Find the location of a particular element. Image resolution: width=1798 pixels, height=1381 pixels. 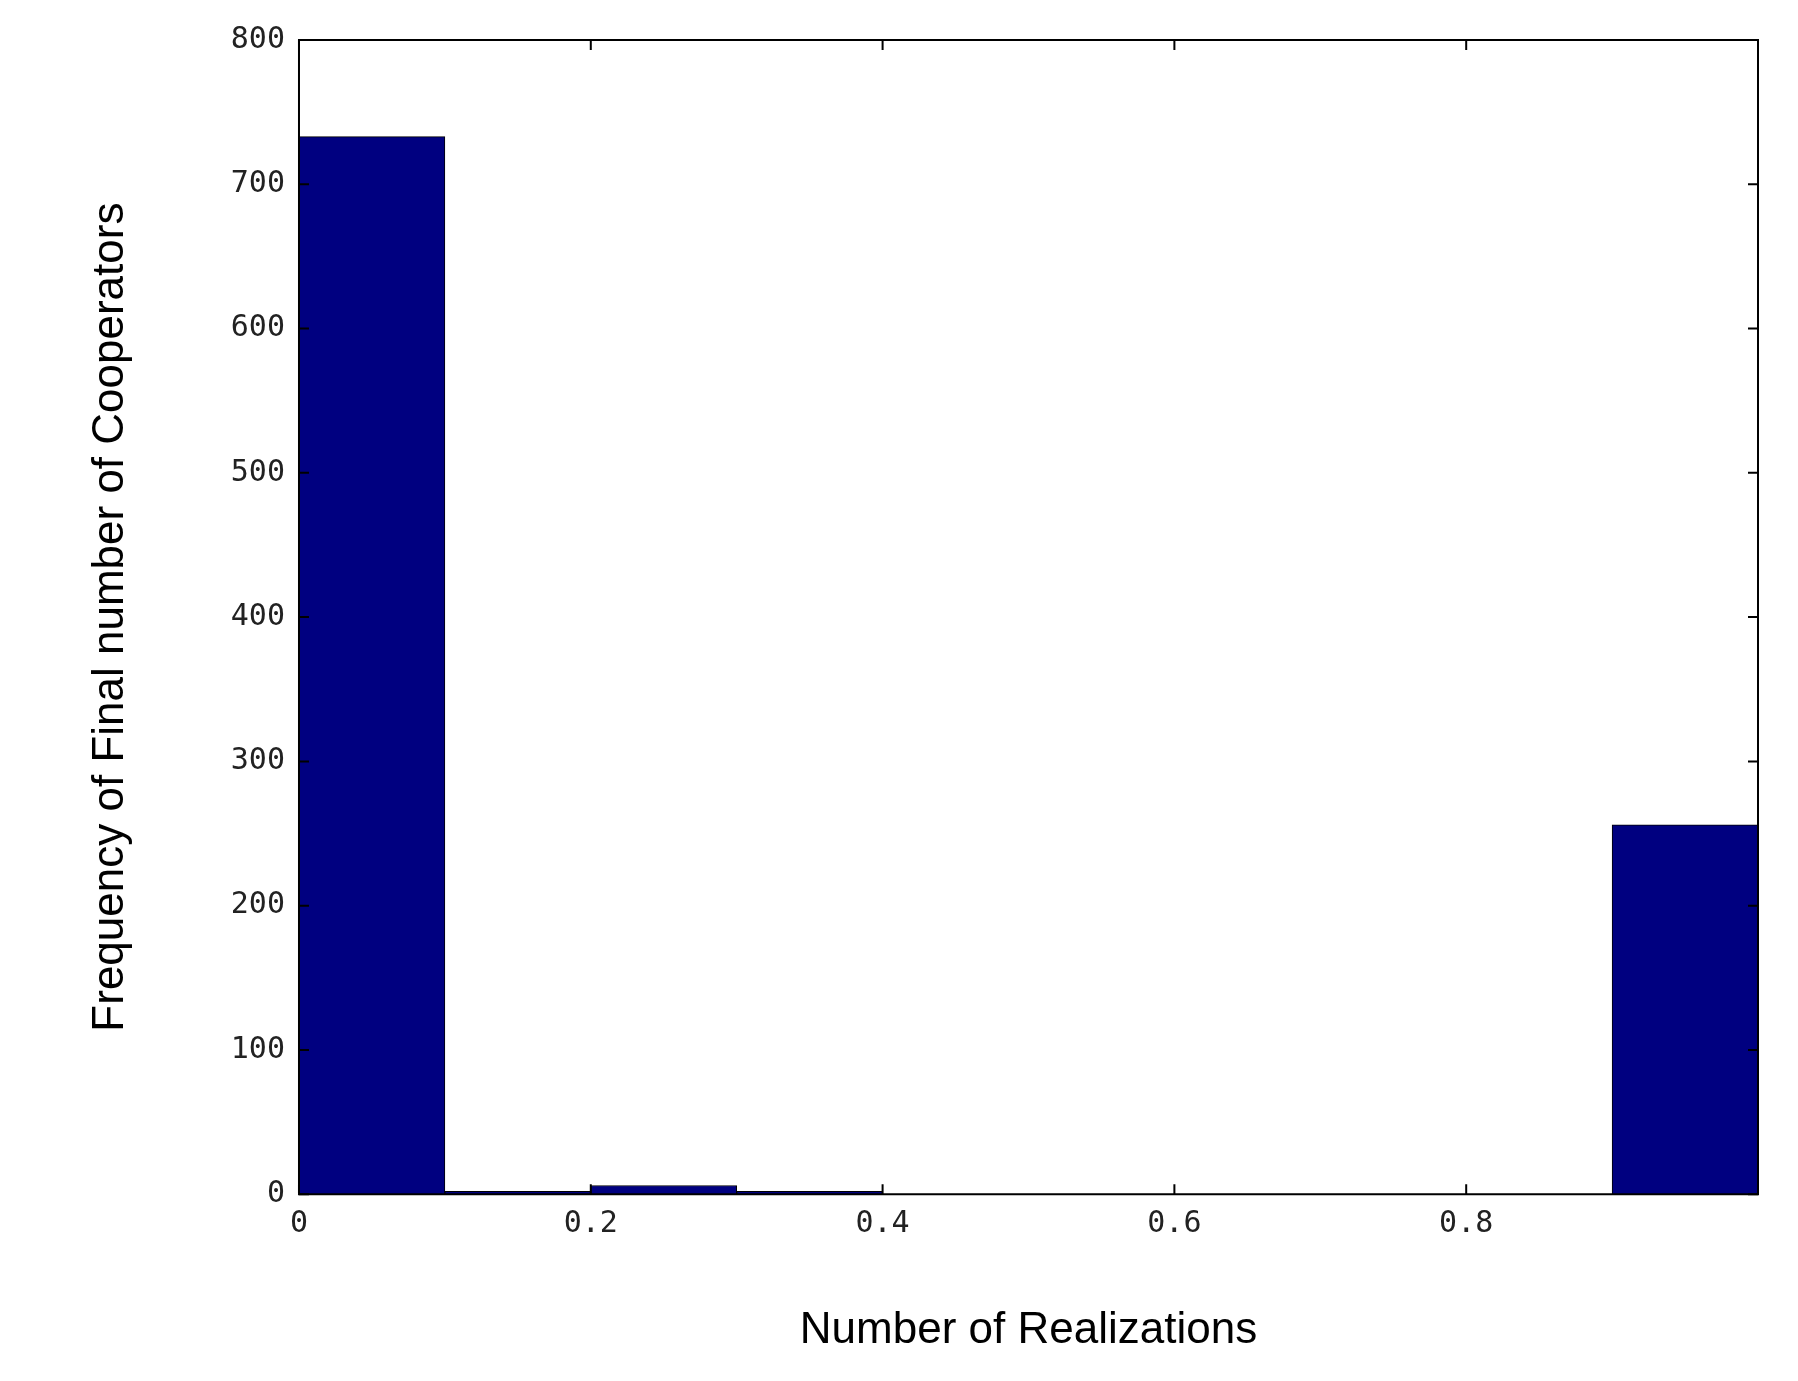

x-tick-label: 0.2 is located at coordinates (590, 1221).